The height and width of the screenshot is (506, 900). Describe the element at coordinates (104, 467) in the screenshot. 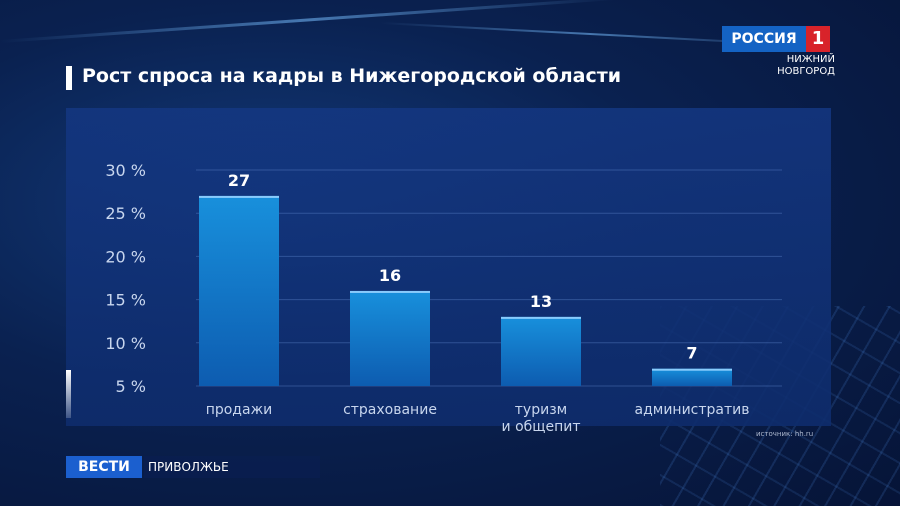

I see `program-brand: ВЕСТИ` at that location.